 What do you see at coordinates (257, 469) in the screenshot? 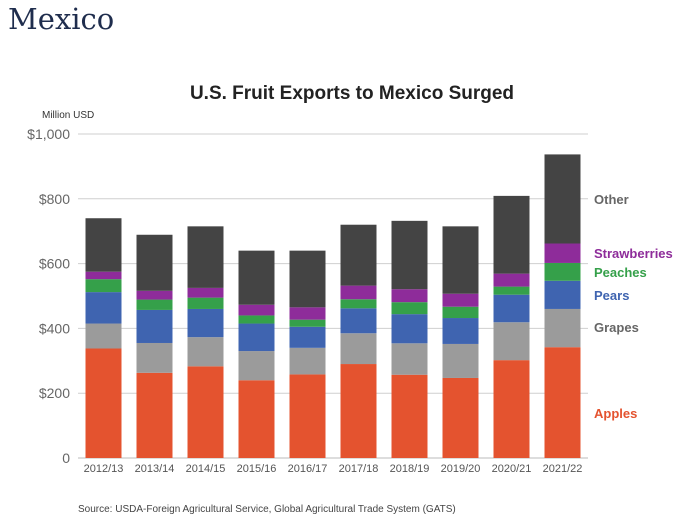
I see `x-tick-label: 2015/16` at bounding box center [257, 469].